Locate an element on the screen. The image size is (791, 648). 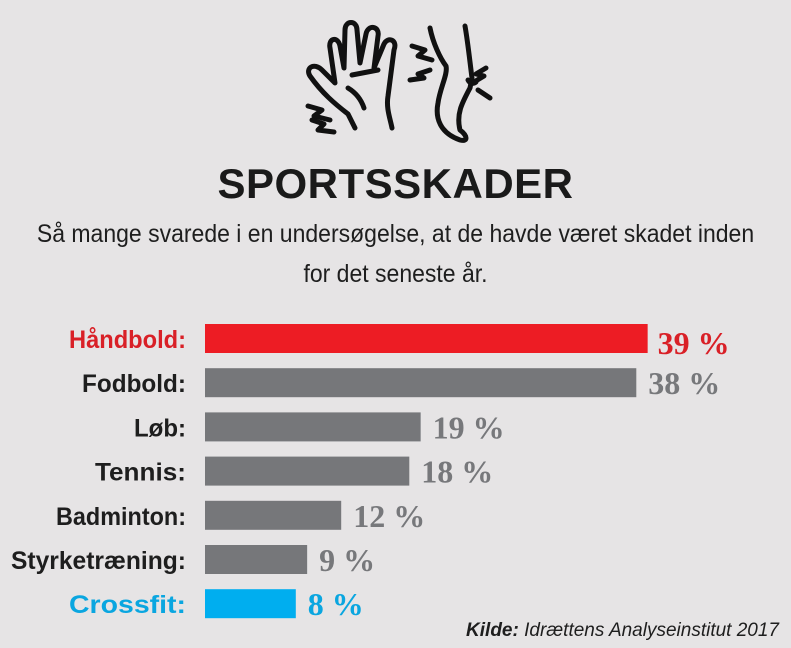
value-label: 38 % is located at coordinates (684, 383).